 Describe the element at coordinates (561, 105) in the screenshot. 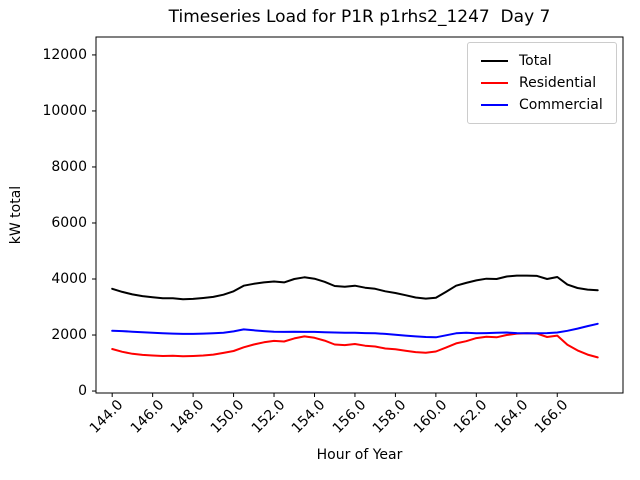

I see `legend-label-commercial: Commercial` at that location.